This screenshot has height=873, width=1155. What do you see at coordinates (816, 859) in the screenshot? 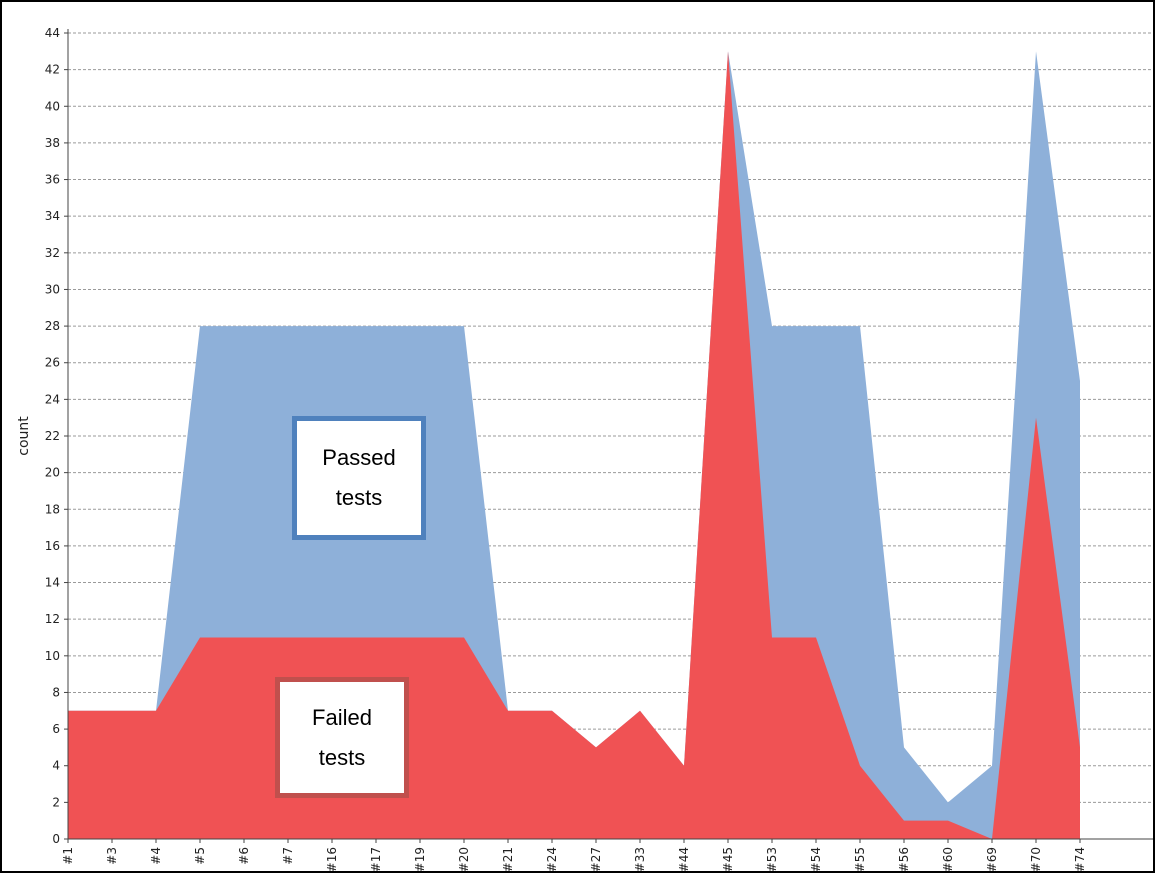
I see `x-tick-label: #54` at bounding box center [816, 859].